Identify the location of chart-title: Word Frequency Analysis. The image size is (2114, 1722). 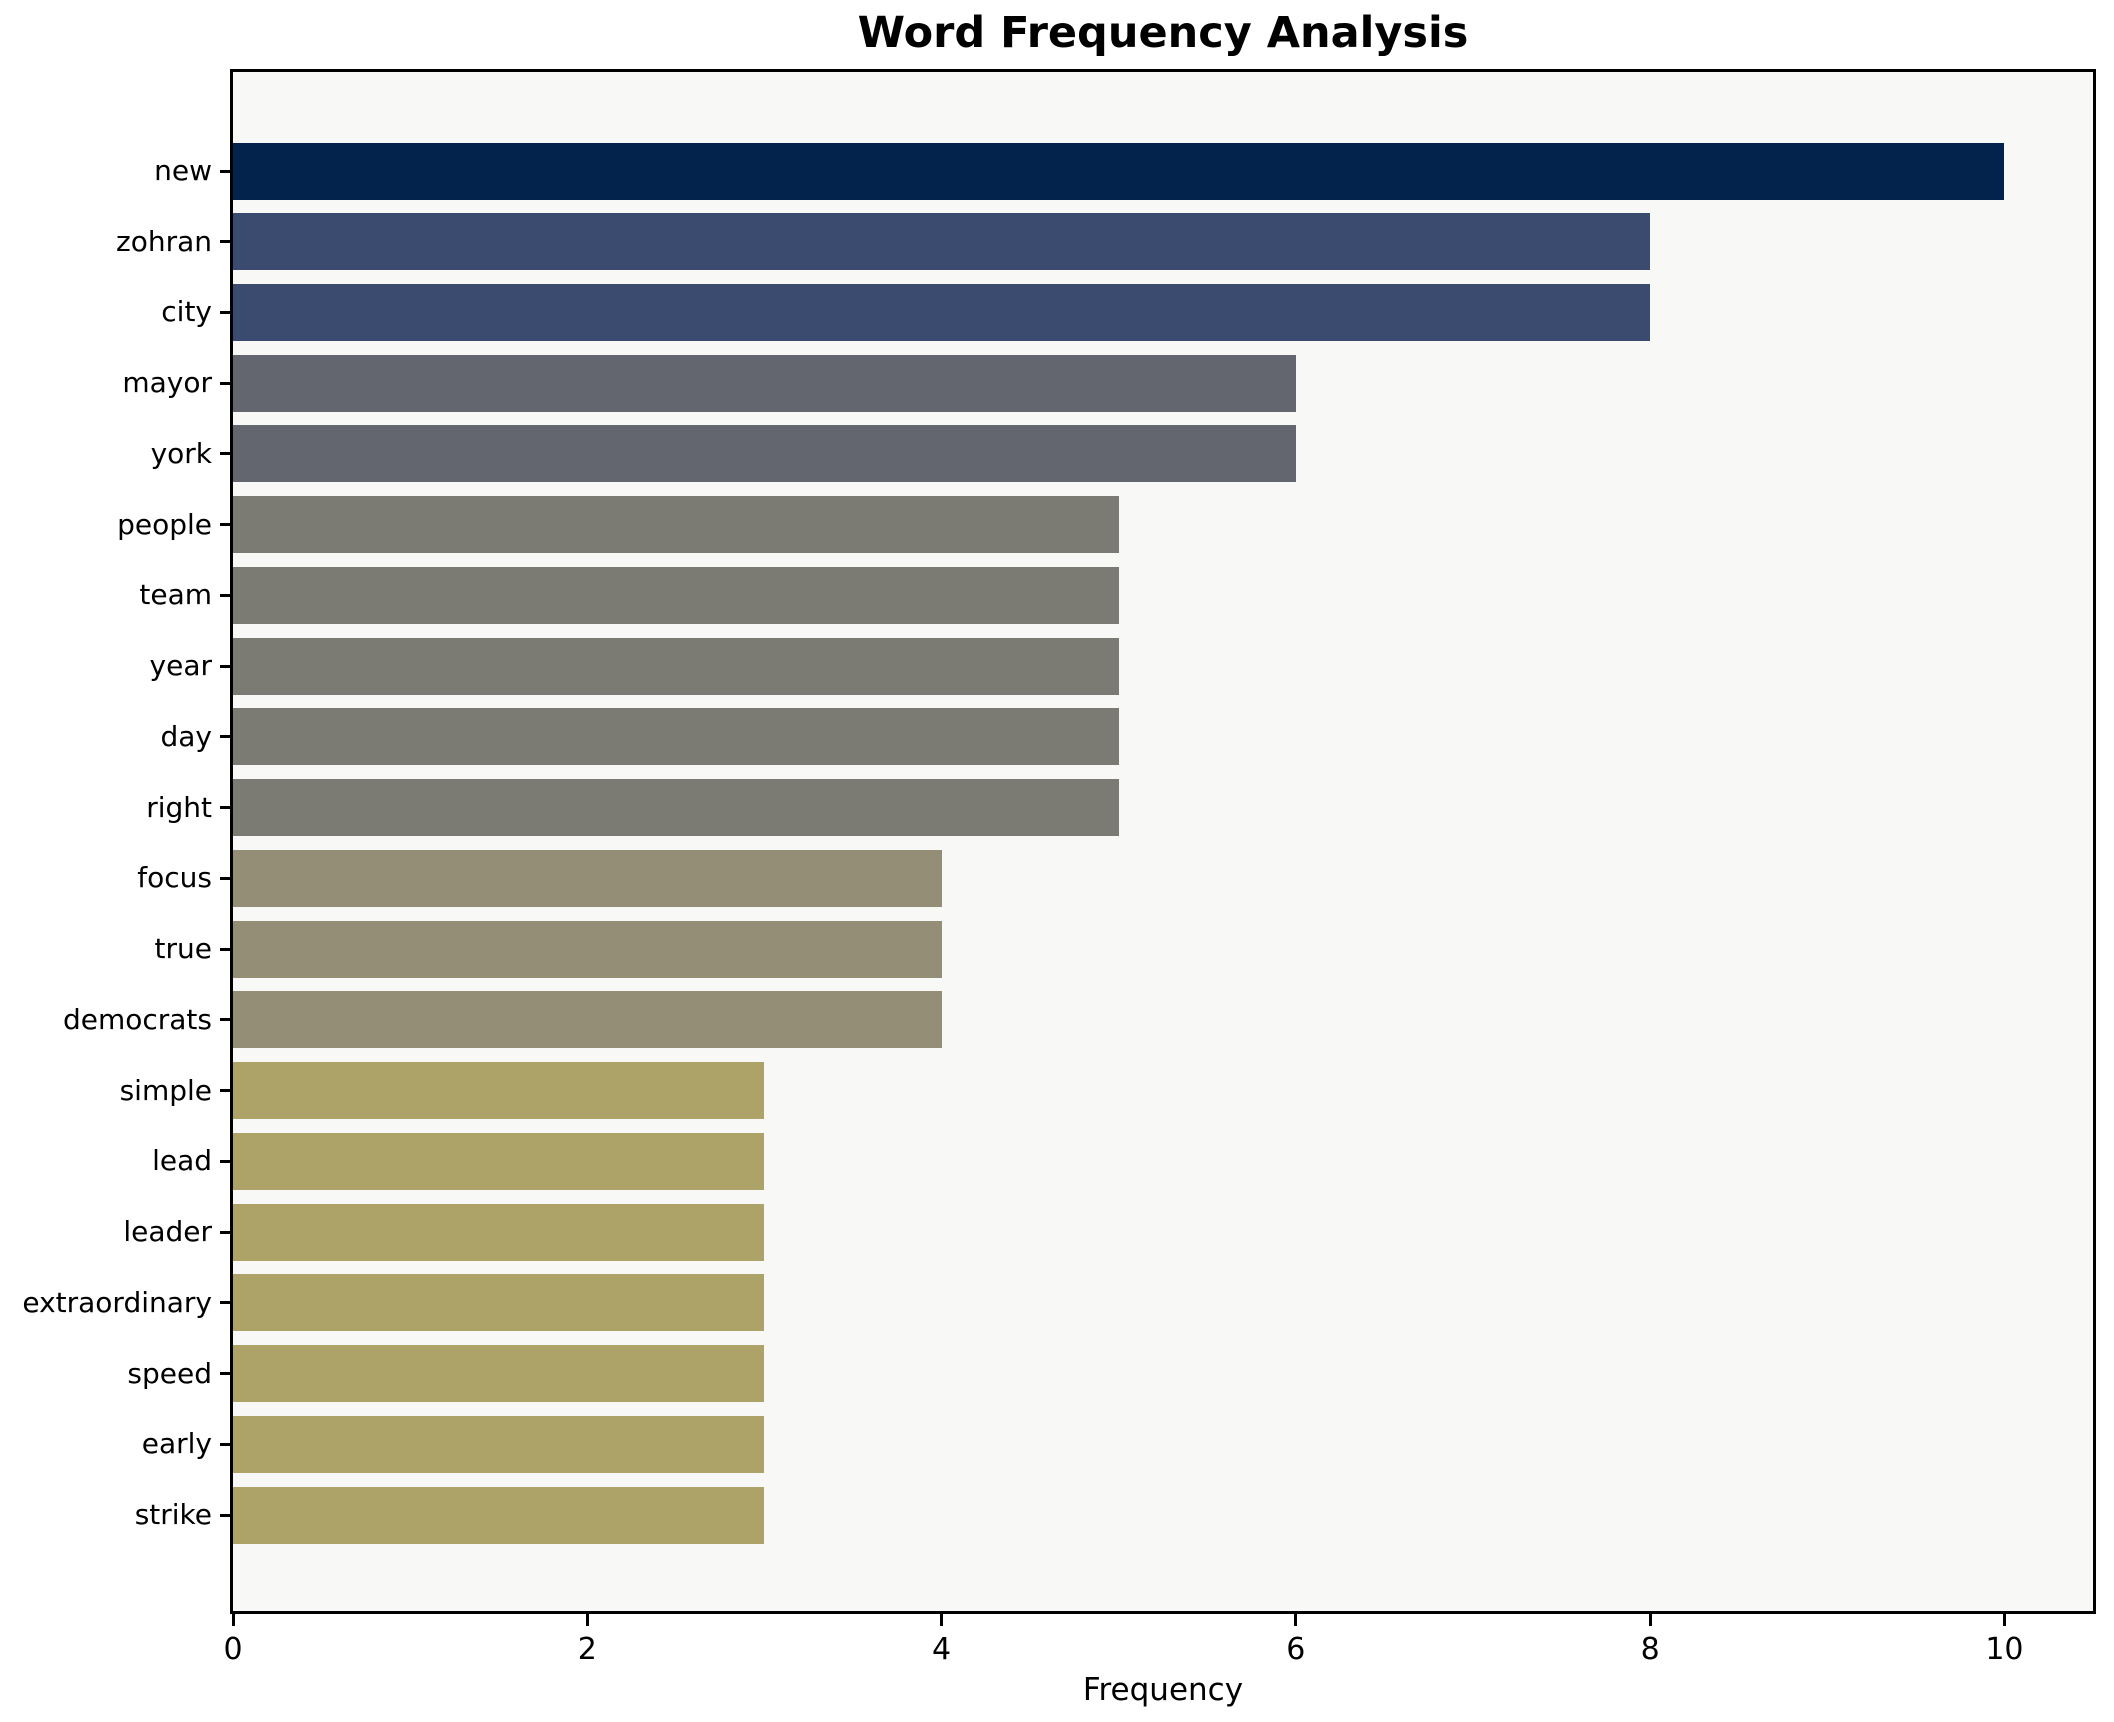
(1163, 33).